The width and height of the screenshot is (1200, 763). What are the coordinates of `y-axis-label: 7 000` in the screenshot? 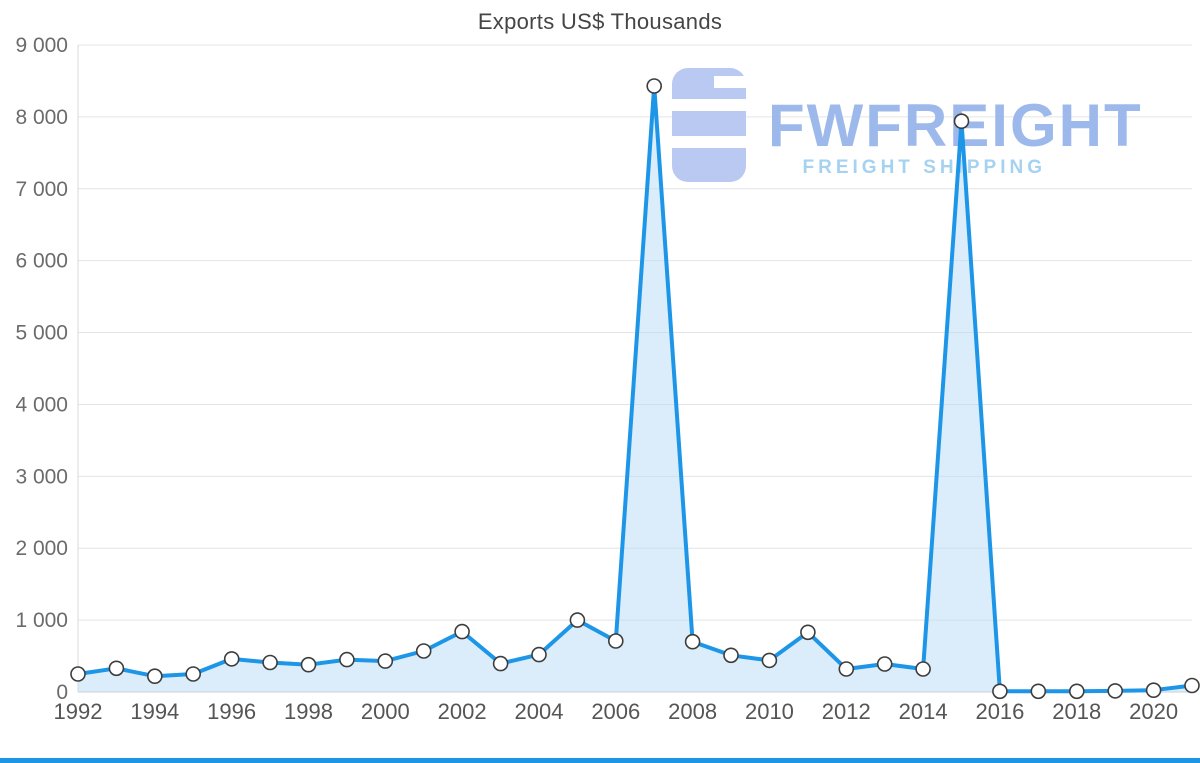 It's located at (41, 189).